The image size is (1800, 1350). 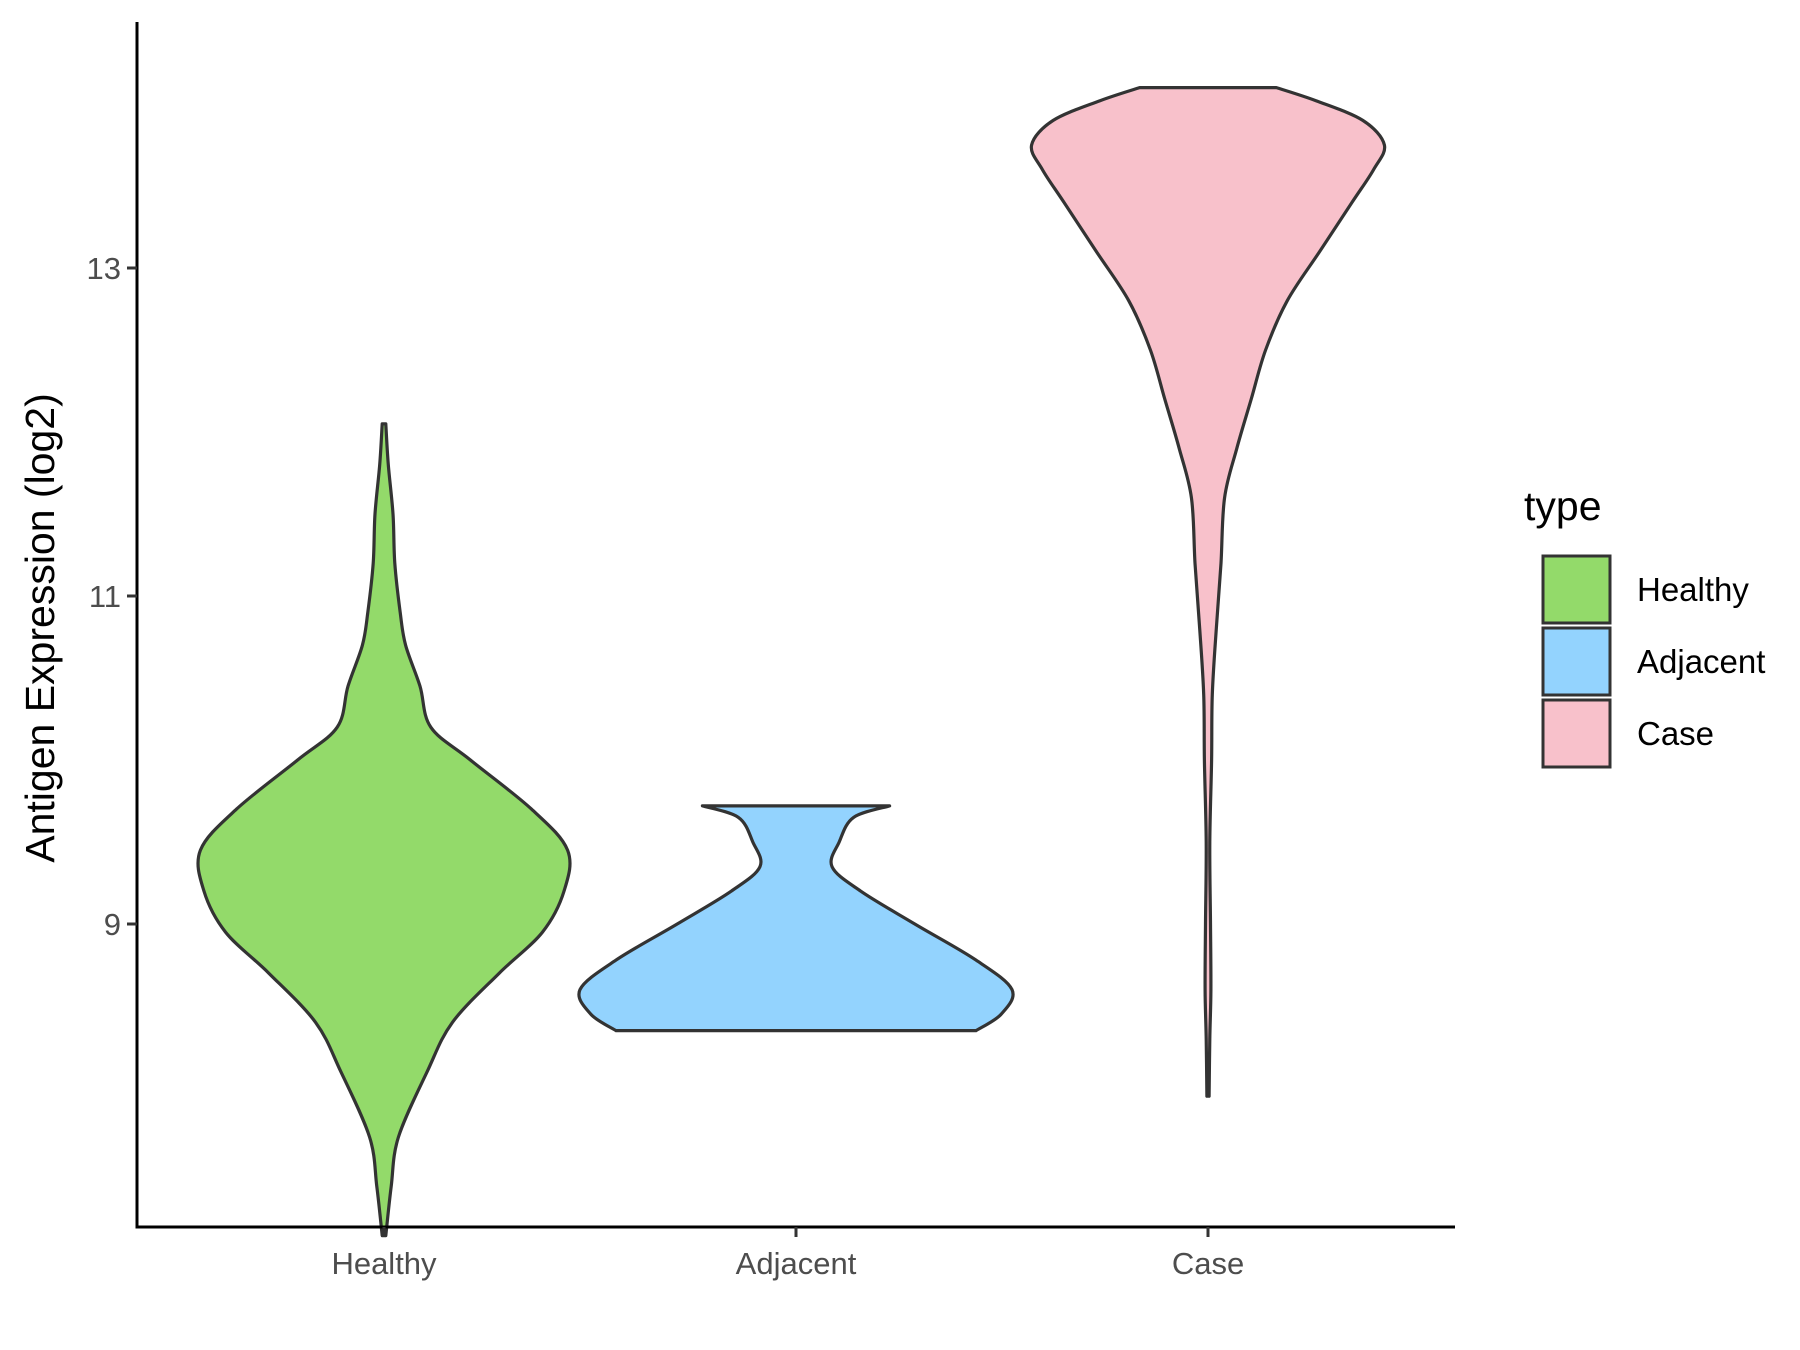 What do you see at coordinates (1693, 589) in the screenshot?
I see `legend-label-healthy: Healthy` at bounding box center [1693, 589].